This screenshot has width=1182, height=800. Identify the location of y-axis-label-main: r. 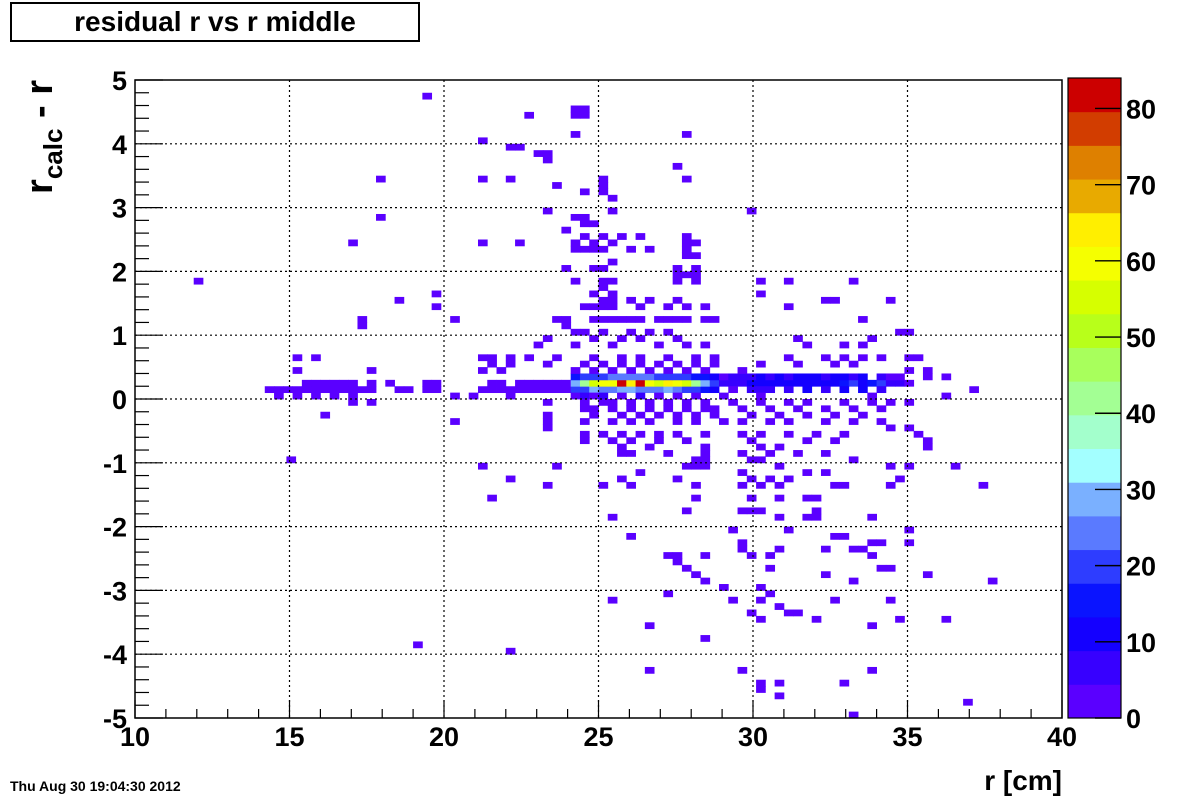
(40, 186).